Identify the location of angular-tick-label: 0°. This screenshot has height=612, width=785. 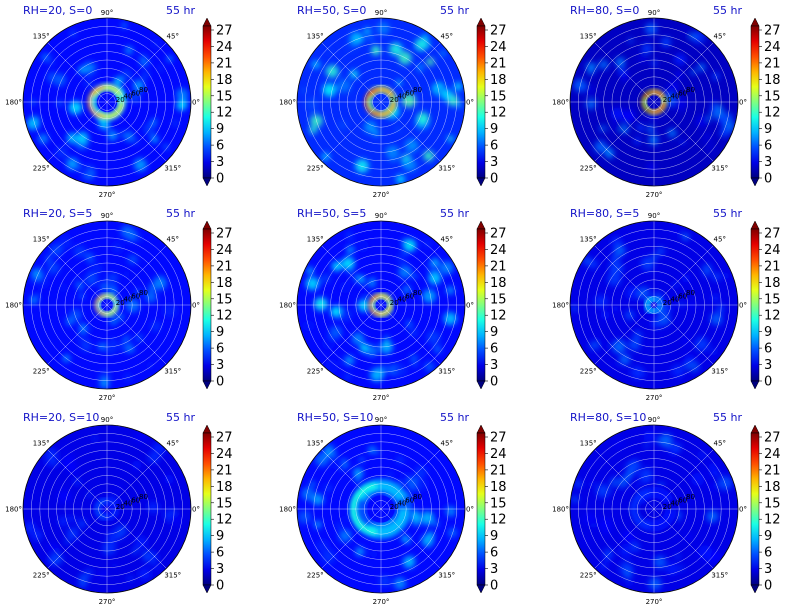
(196, 306).